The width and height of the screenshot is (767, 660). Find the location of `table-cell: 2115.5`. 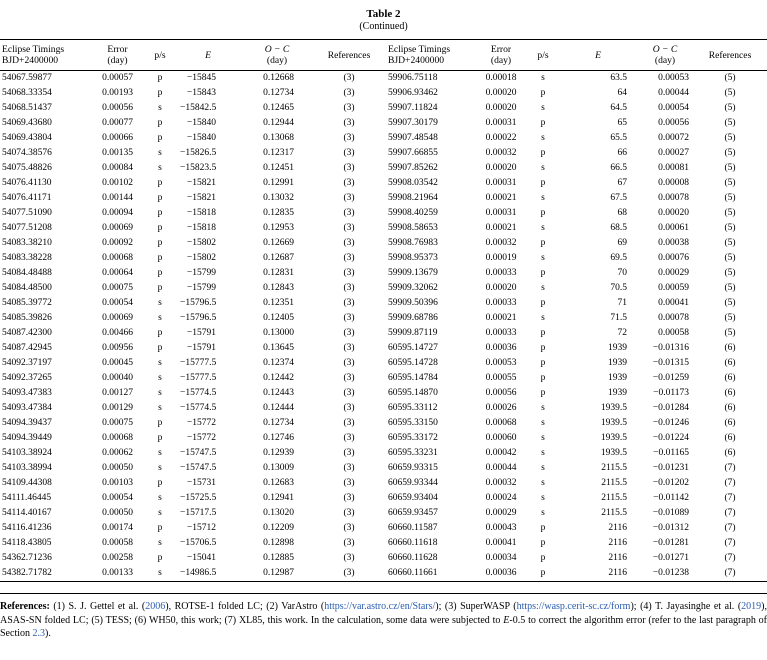

table-cell: 2115.5 is located at coordinates (614, 468).